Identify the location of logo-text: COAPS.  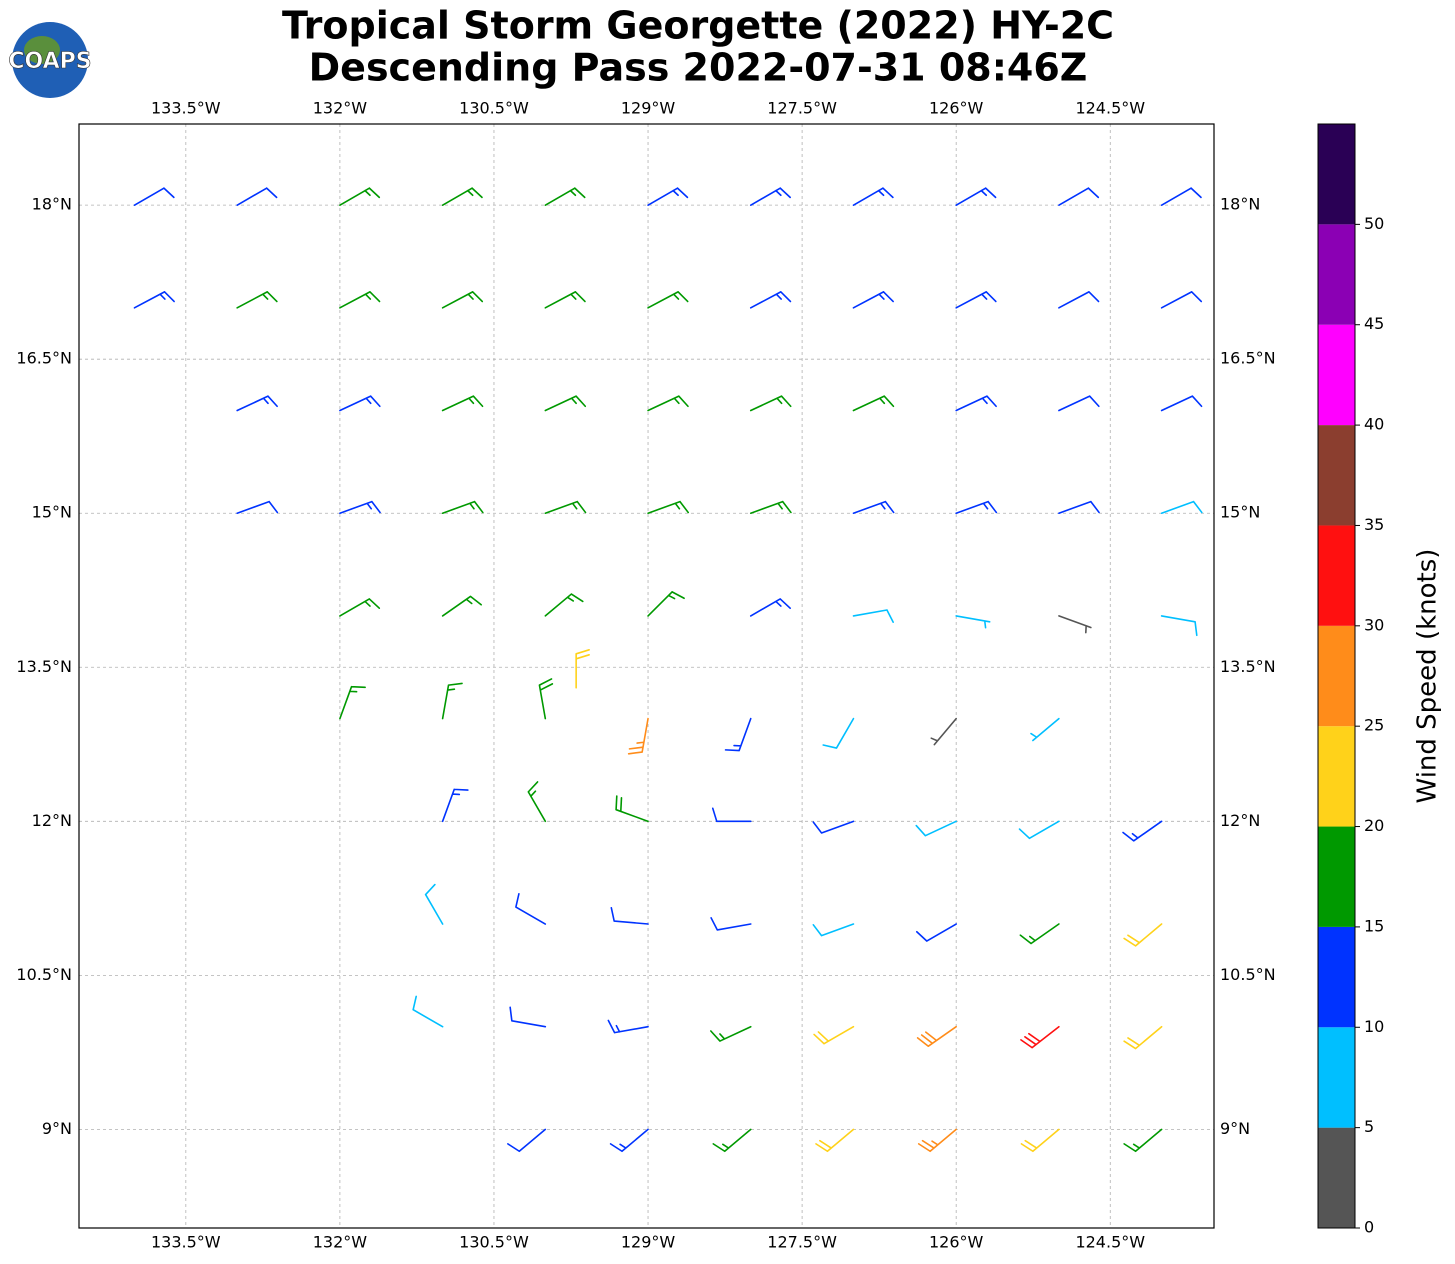
(49, 61).